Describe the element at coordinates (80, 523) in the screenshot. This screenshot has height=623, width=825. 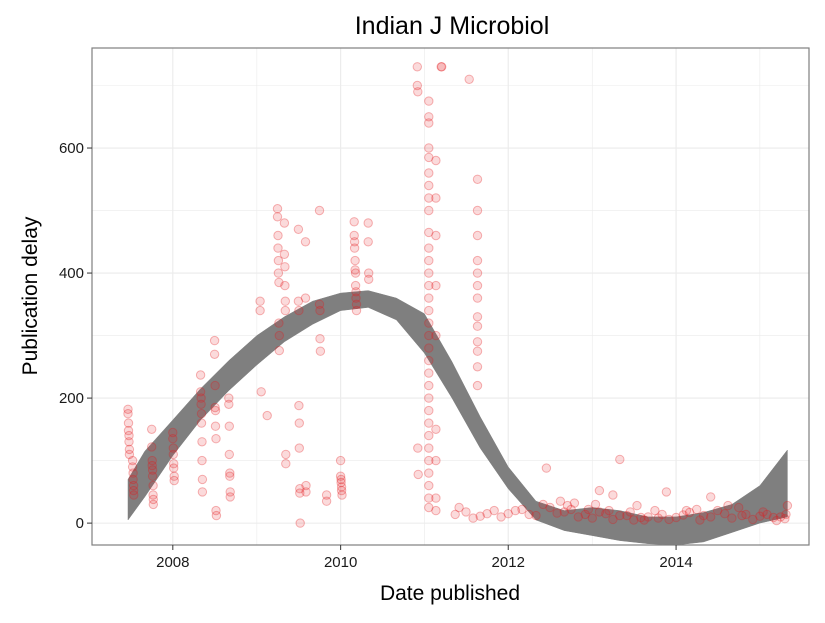
I see `y-tick-label: 0` at that location.